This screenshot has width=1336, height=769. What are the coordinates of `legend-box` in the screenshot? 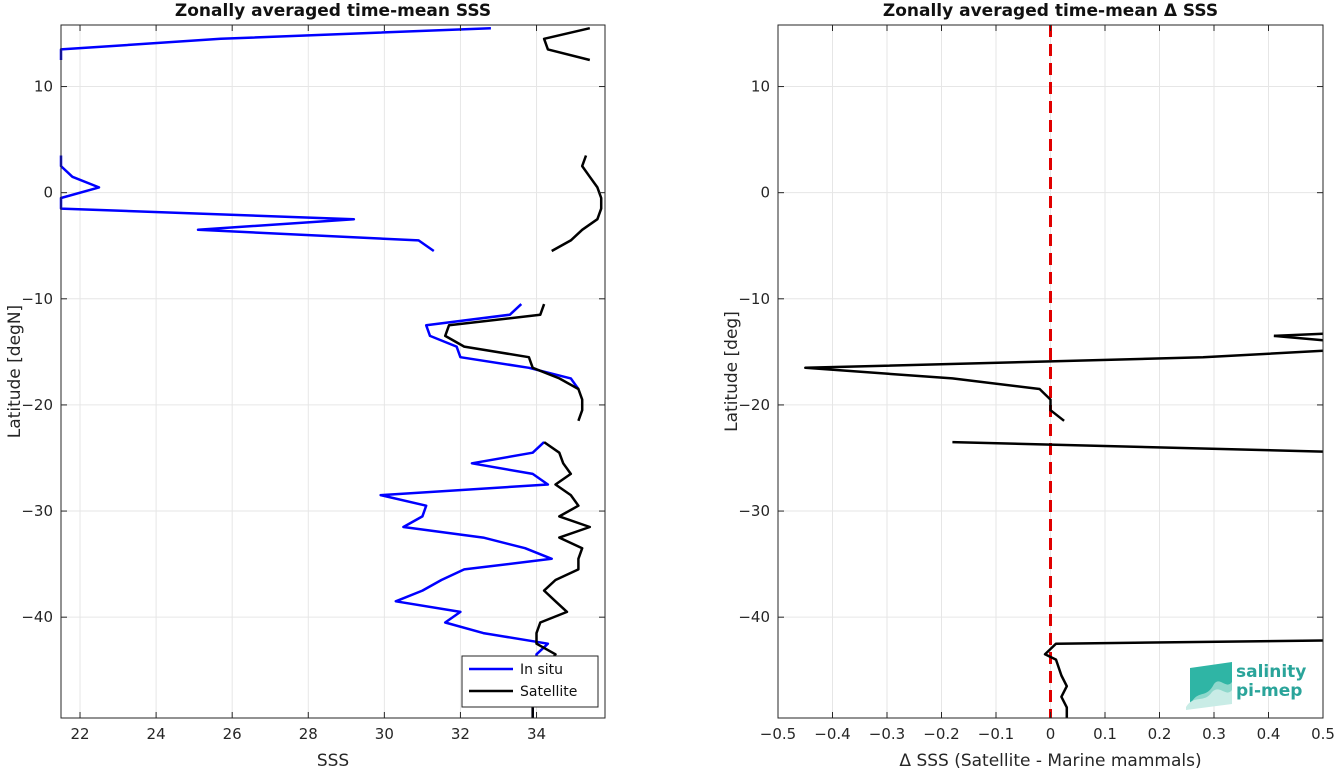 It's located at (530, 681).